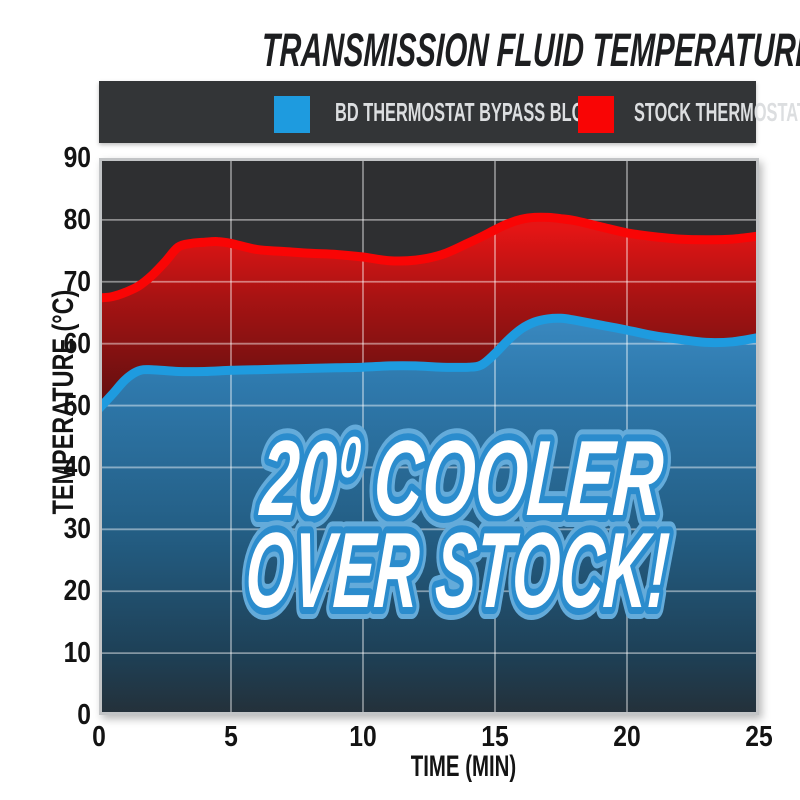 The image size is (800, 800). Describe the element at coordinates (77, 653) in the screenshot. I see `y-tick-label-10: 10` at that location.